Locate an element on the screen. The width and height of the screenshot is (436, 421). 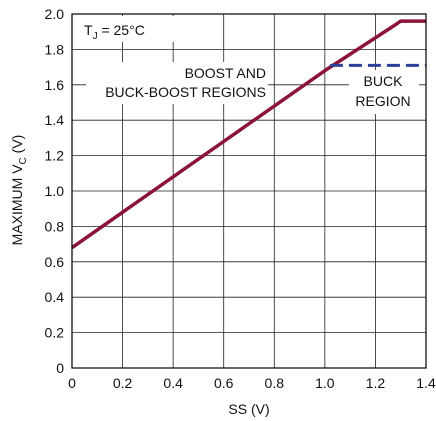
buck-annotation-line1: BUCK is located at coordinates (384, 81).